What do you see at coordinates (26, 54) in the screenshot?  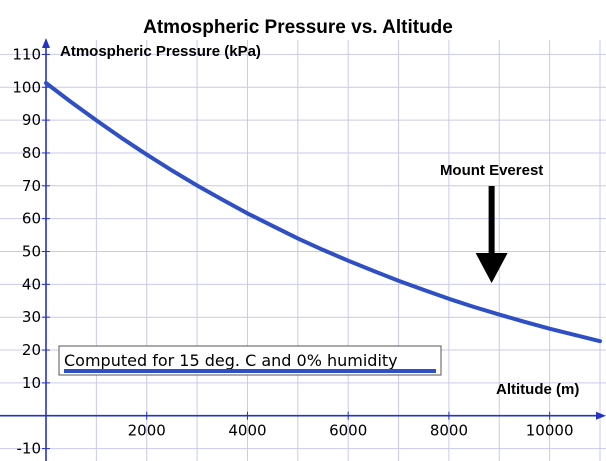 I see `y-tick-label: 110` at bounding box center [26, 54].